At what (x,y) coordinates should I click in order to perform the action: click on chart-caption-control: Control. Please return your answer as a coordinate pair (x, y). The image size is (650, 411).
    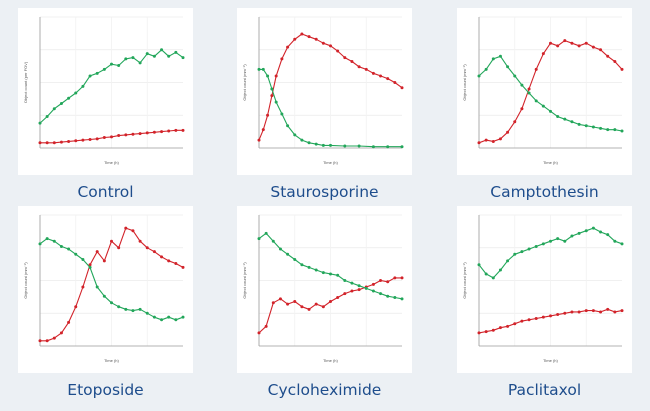
    Looking at the image, I should click on (105, 192).